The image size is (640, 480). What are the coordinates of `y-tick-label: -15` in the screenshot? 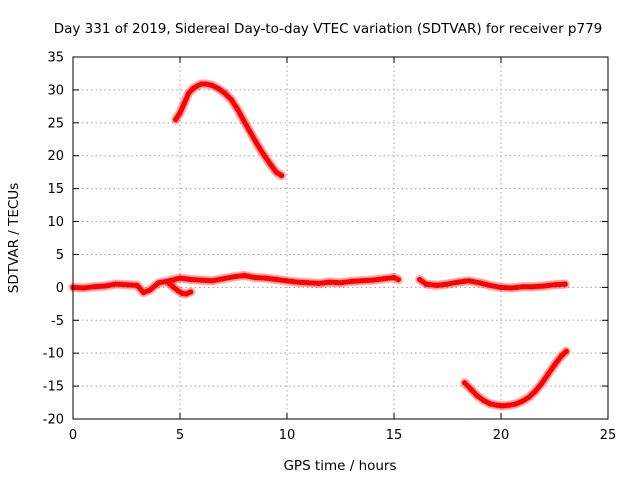 It's located at (53, 387).